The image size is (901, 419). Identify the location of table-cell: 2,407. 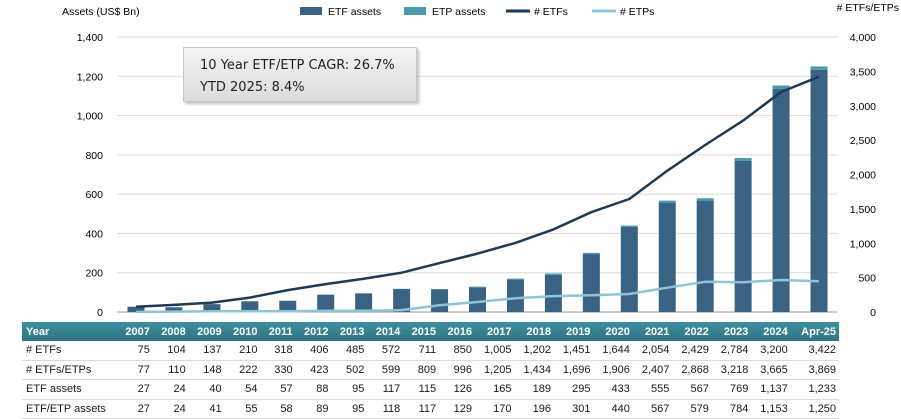
(652, 370).